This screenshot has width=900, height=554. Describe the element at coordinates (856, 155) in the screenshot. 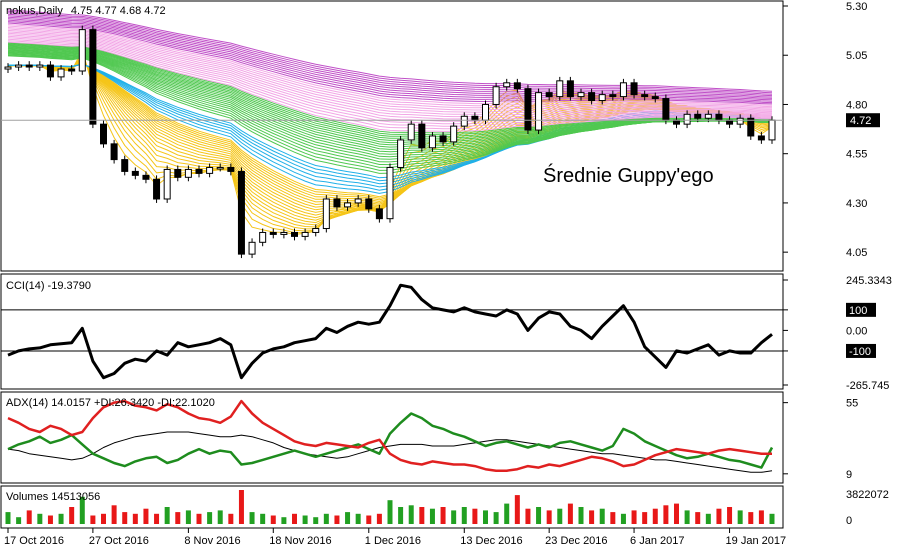

I see `price-tick-label: 4.55` at that location.